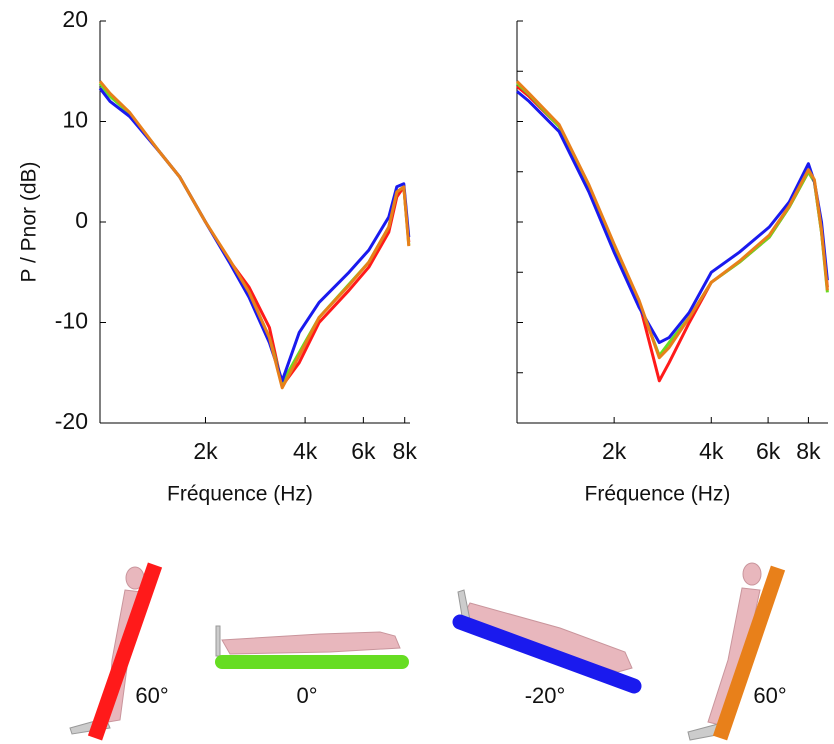 The image size is (834, 744). I want to click on y-tick-label: 20, so click(75, 19).